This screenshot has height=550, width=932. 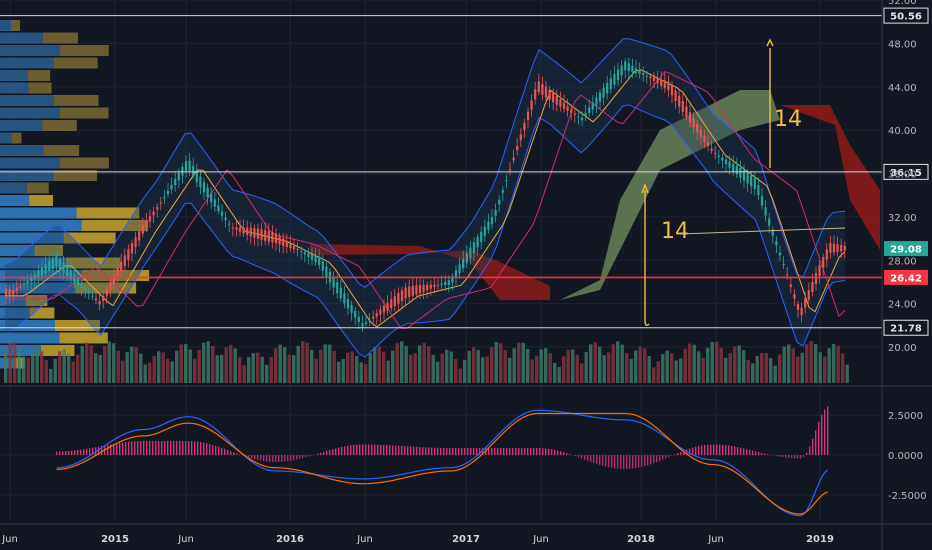 I want to click on y-tick-label: 20.00, so click(x=902, y=348).